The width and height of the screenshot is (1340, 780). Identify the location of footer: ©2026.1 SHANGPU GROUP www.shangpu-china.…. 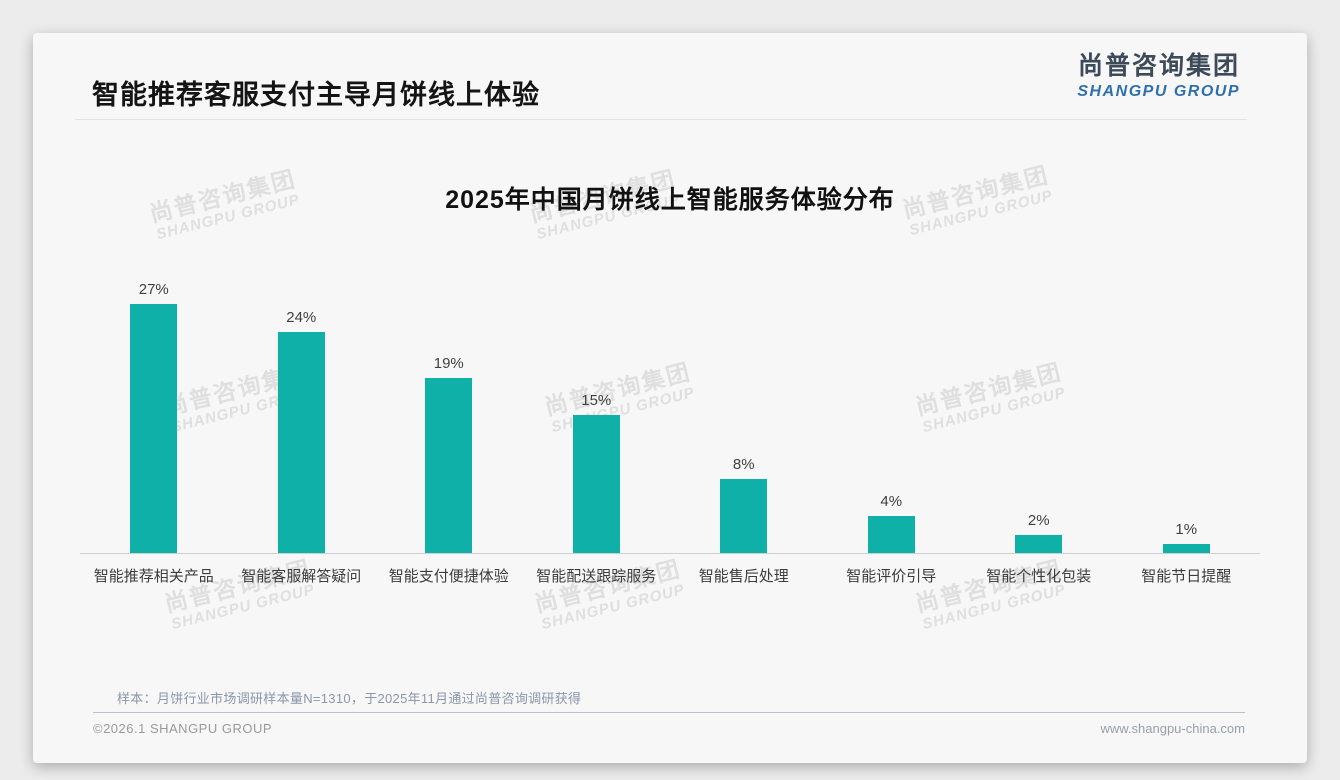
(669, 728).